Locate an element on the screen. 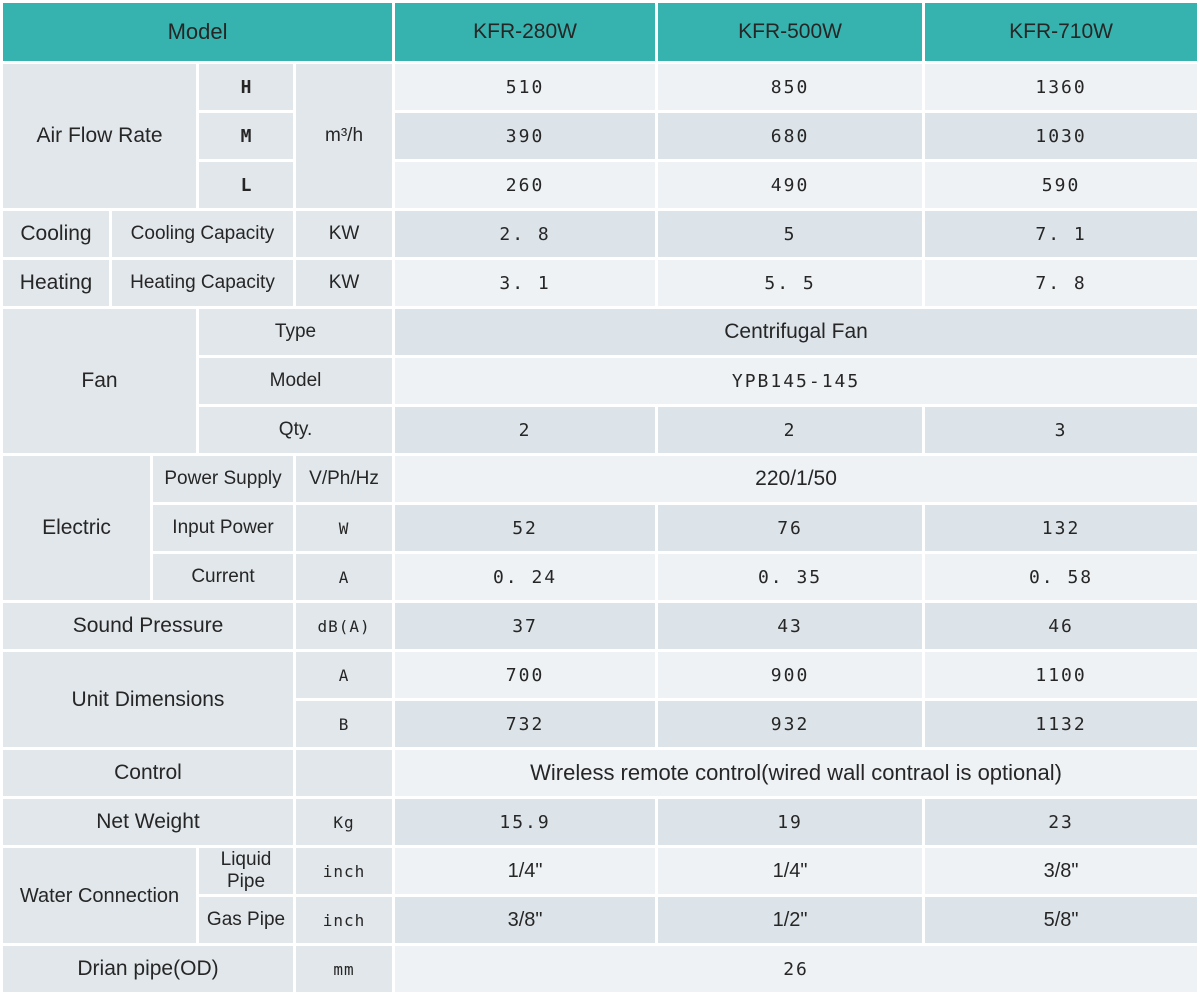 The height and width of the screenshot is (1004, 1200). unit-dimensions-label: Unit Dimensions is located at coordinates (148, 699).